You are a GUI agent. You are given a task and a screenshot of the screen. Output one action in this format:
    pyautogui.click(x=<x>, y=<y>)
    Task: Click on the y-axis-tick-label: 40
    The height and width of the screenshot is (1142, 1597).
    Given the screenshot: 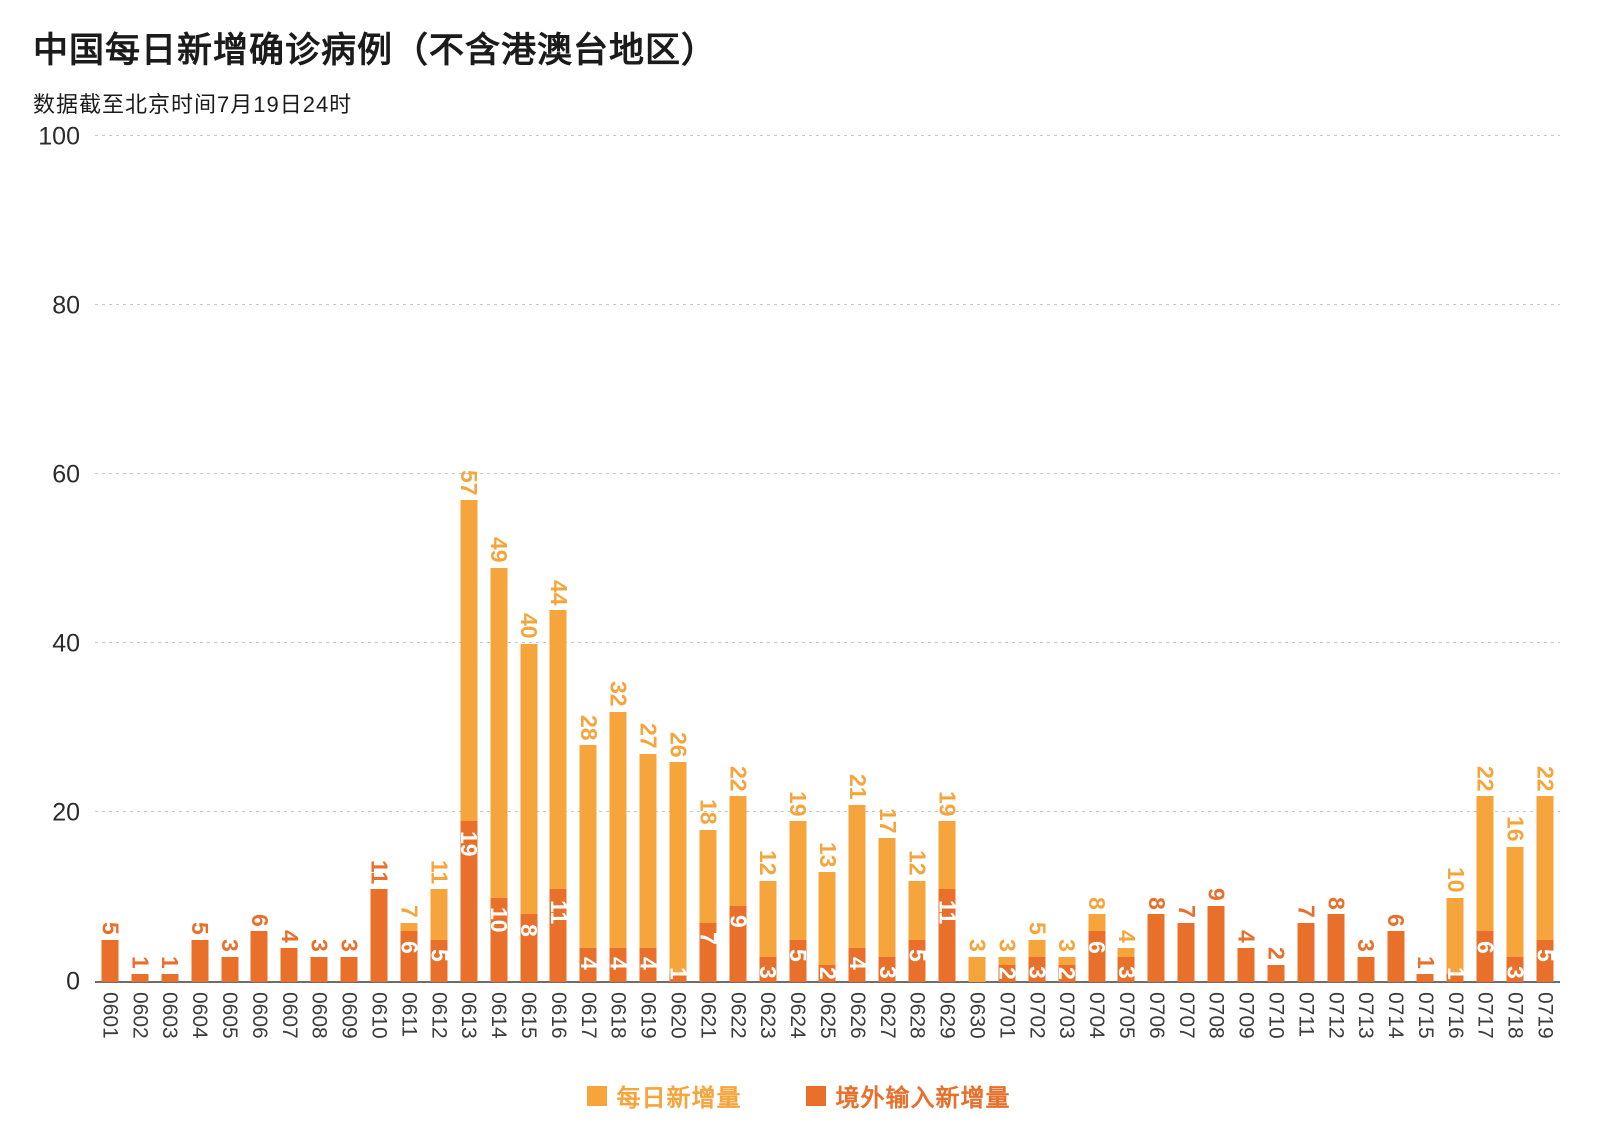 What is the action you would take?
    pyautogui.click(x=66, y=643)
    